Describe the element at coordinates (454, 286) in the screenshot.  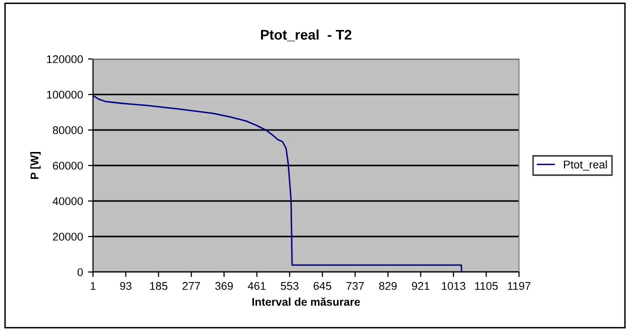
I see `x-tick-label: 1013` at that location.